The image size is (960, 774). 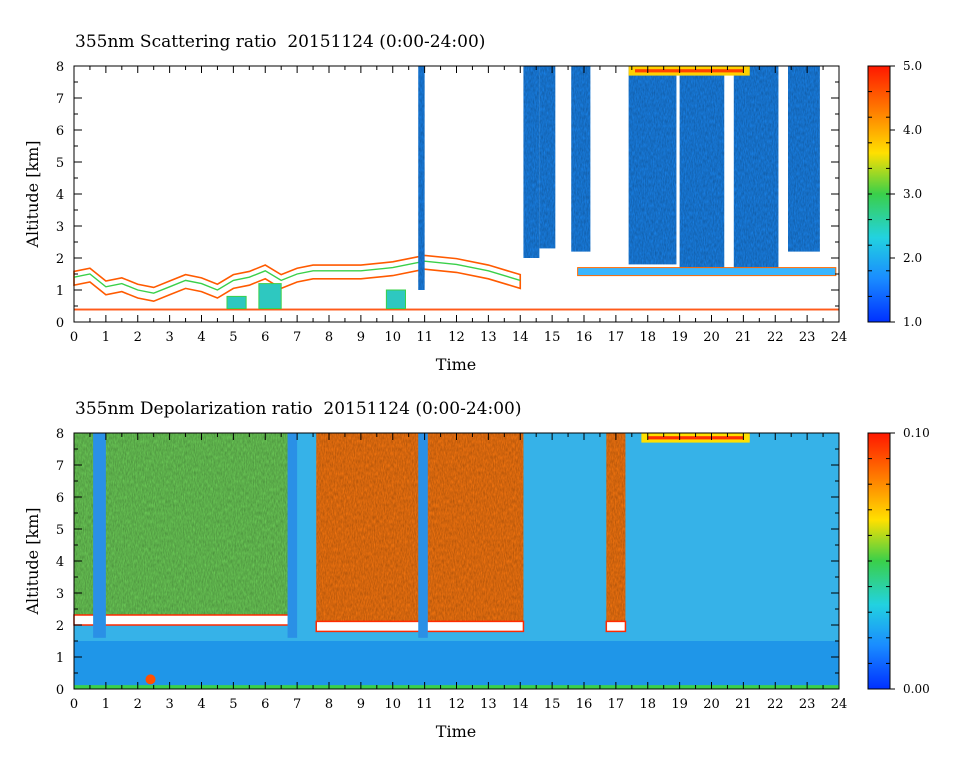 What do you see at coordinates (60, 99) in the screenshot?
I see `y-tick-label: 7` at bounding box center [60, 99].